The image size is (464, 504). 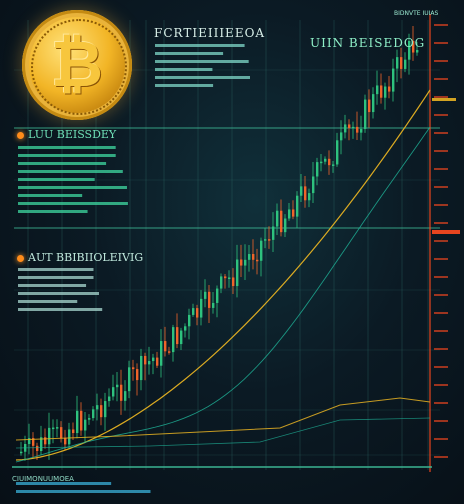 What do you see at coordinates (72, 134) in the screenshot?
I see `block-heading: LUU BEISSDEY` at bounding box center [72, 134].